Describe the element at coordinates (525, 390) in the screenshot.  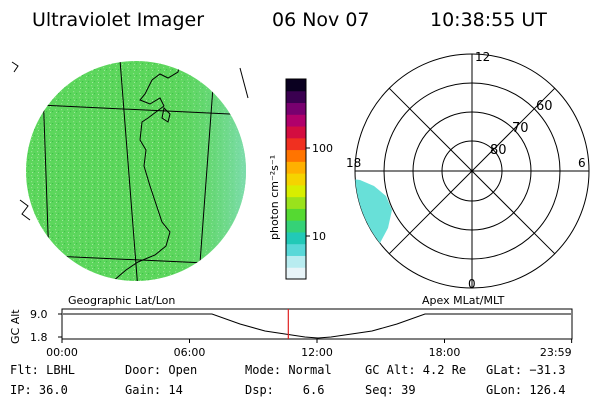
I see `info-glon: GLon: 126.4` at that location.